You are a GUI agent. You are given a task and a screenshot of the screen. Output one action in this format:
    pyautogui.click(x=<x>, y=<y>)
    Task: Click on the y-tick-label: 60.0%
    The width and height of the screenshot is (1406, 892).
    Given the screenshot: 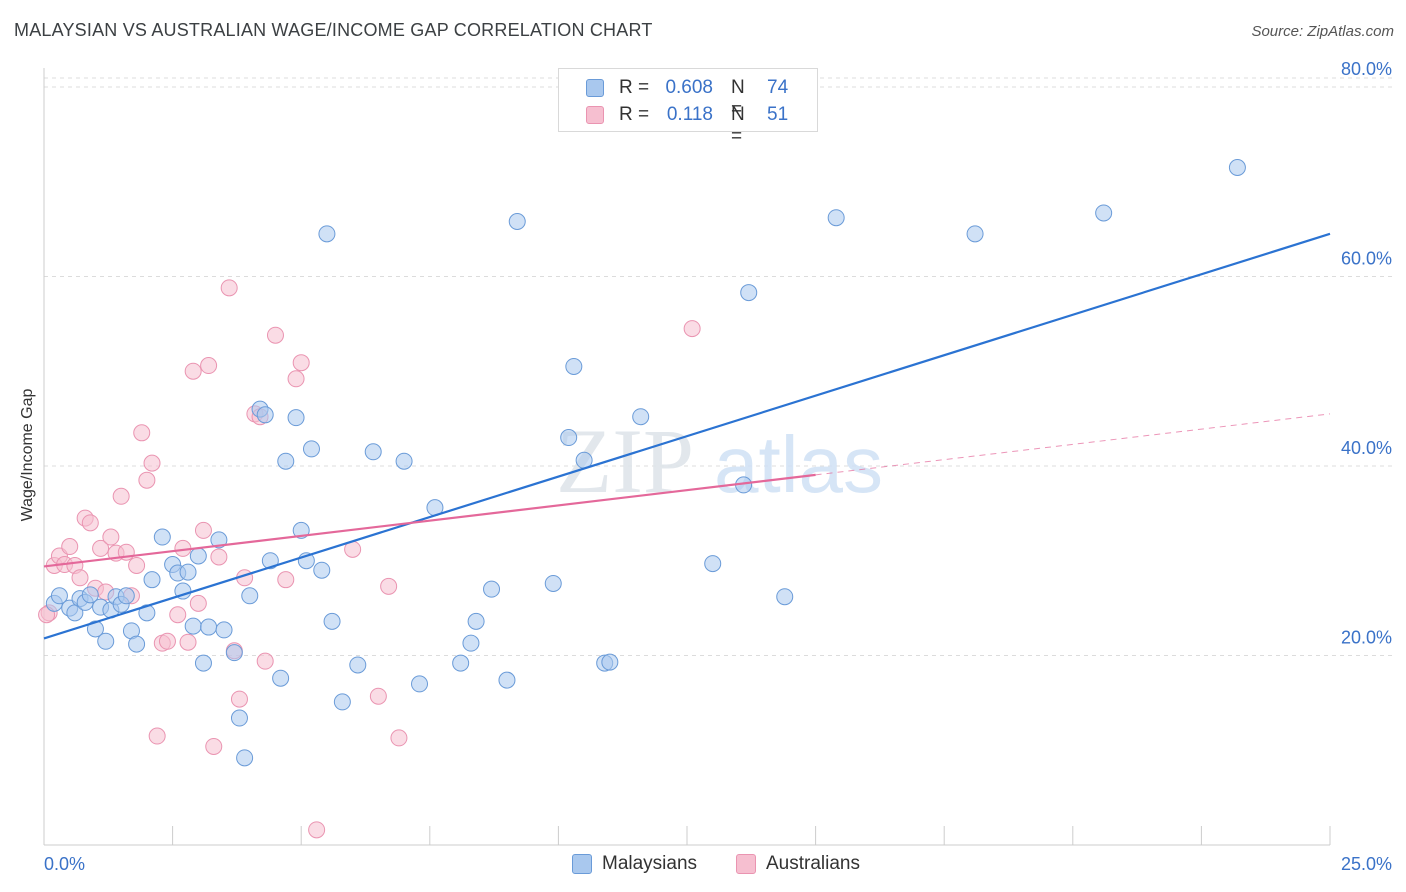 What is the action you would take?
    pyautogui.click(x=1366, y=258)
    